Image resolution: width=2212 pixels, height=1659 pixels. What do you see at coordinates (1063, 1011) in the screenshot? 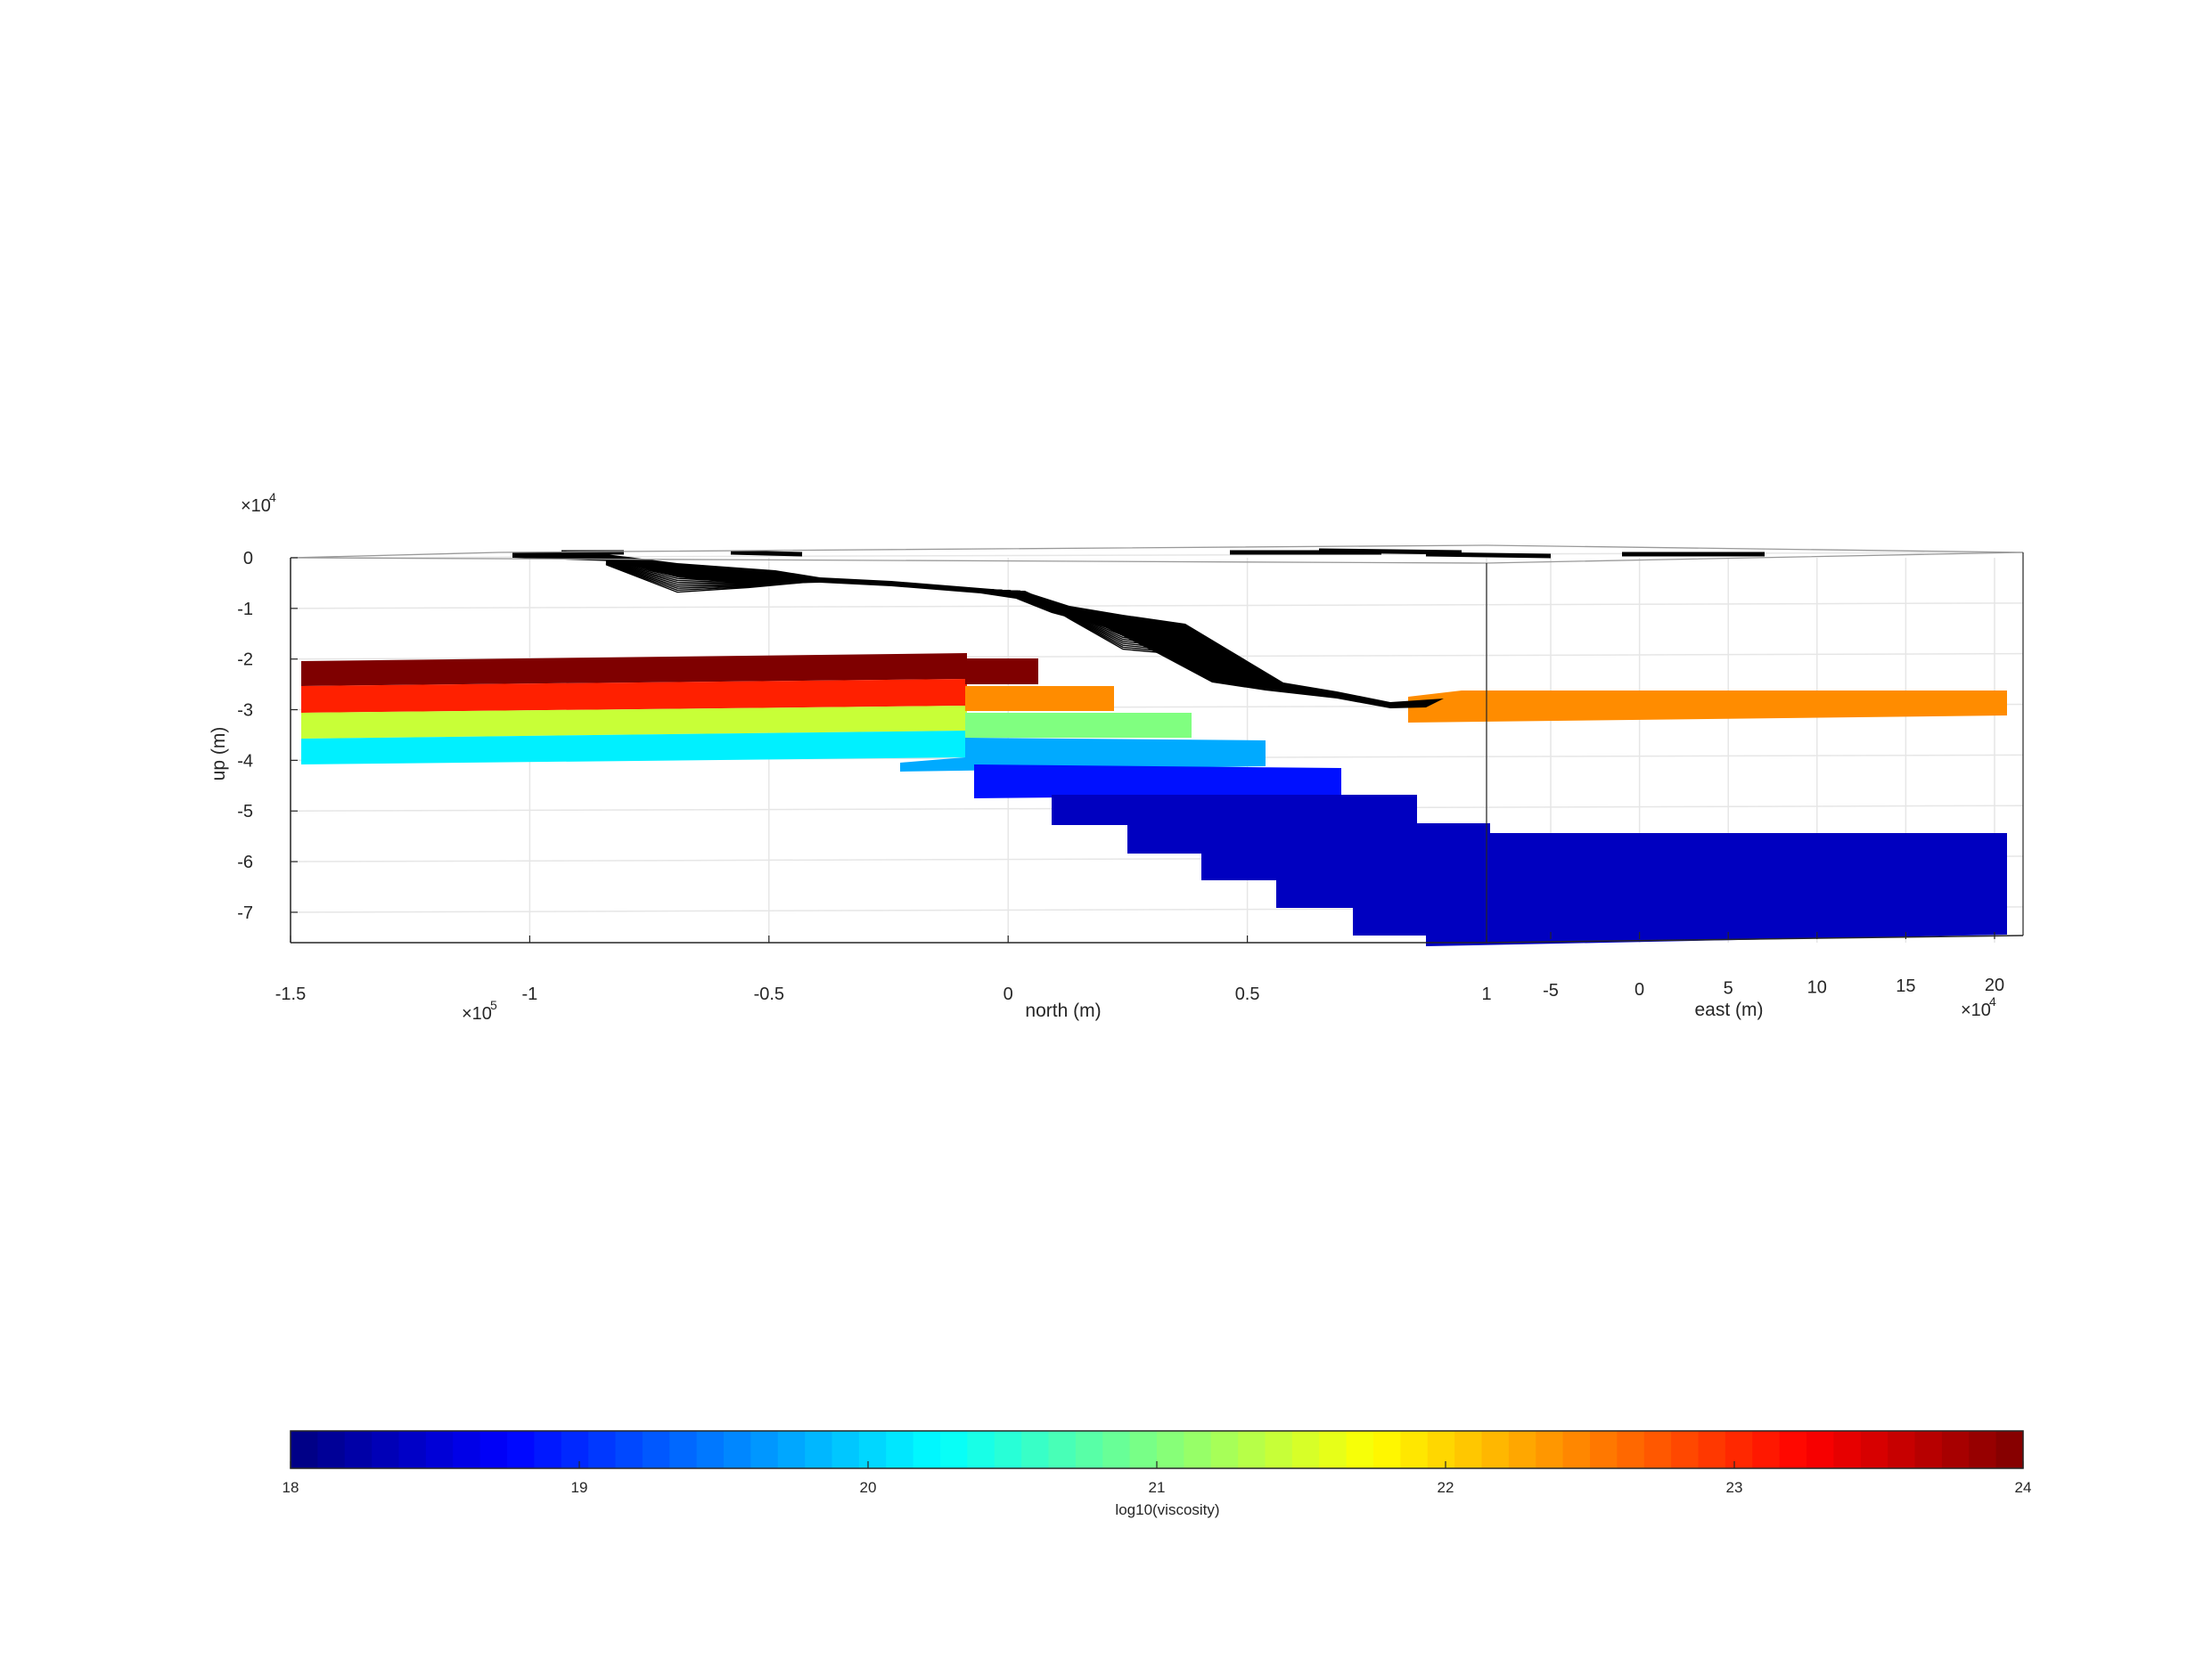
I see `north-axis-label: north (m)` at bounding box center [1063, 1011].